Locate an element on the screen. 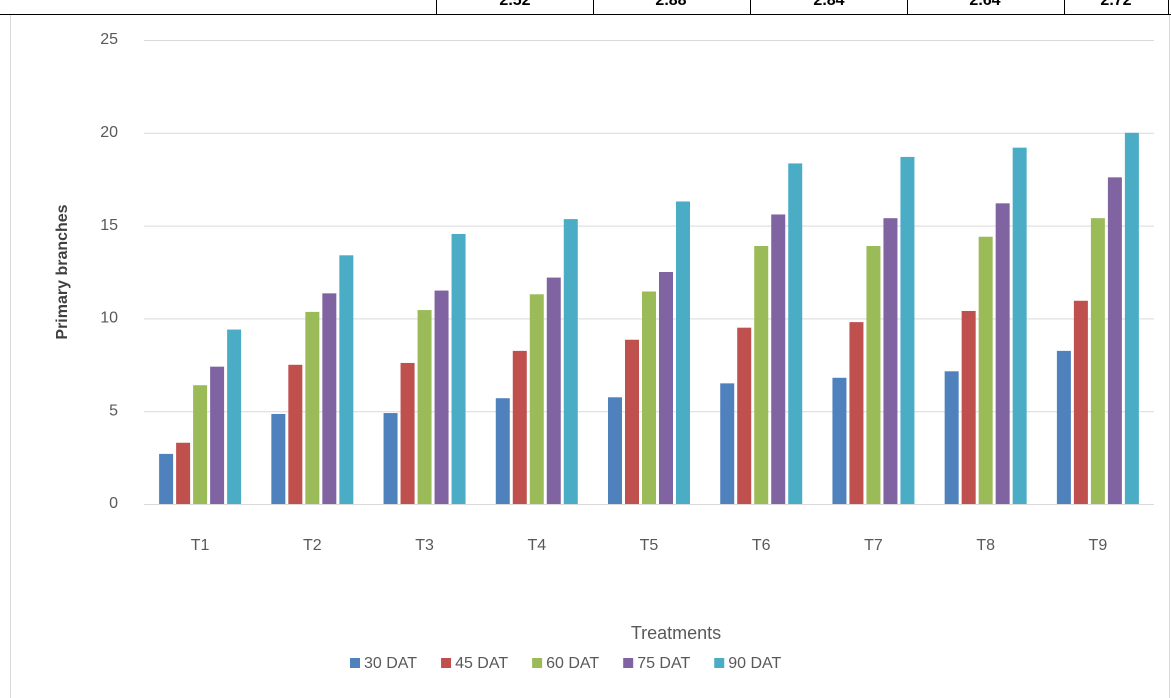 The image size is (1171, 698). legend-label: 30 DAT is located at coordinates (390, 663).